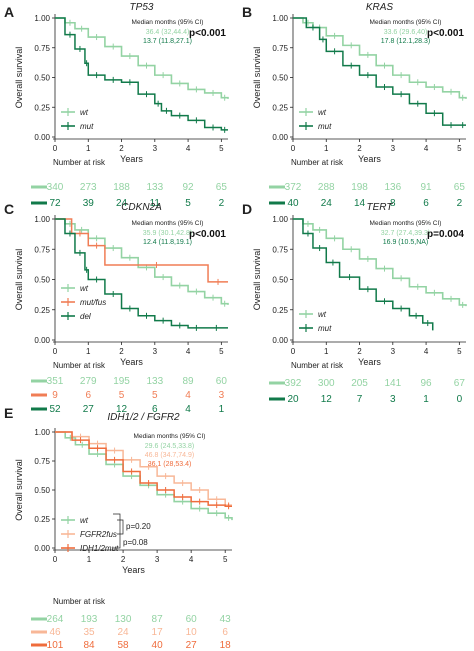  Describe the element at coordinates (155, 395) in the screenshot. I see `risk-count: 5` at that location.